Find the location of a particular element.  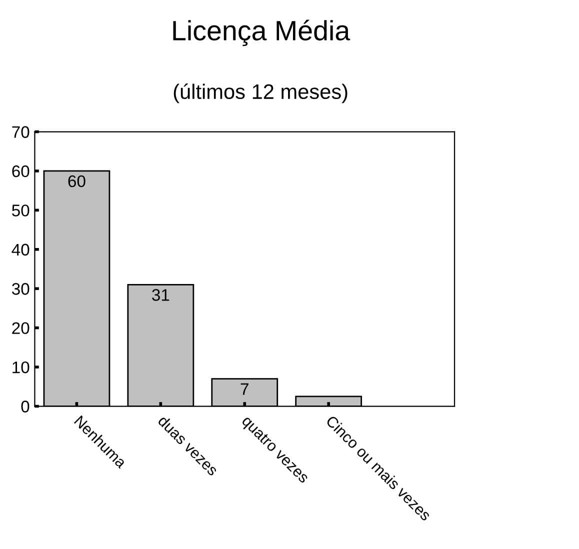

chart-title: Licença Média is located at coordinates (261, 33).